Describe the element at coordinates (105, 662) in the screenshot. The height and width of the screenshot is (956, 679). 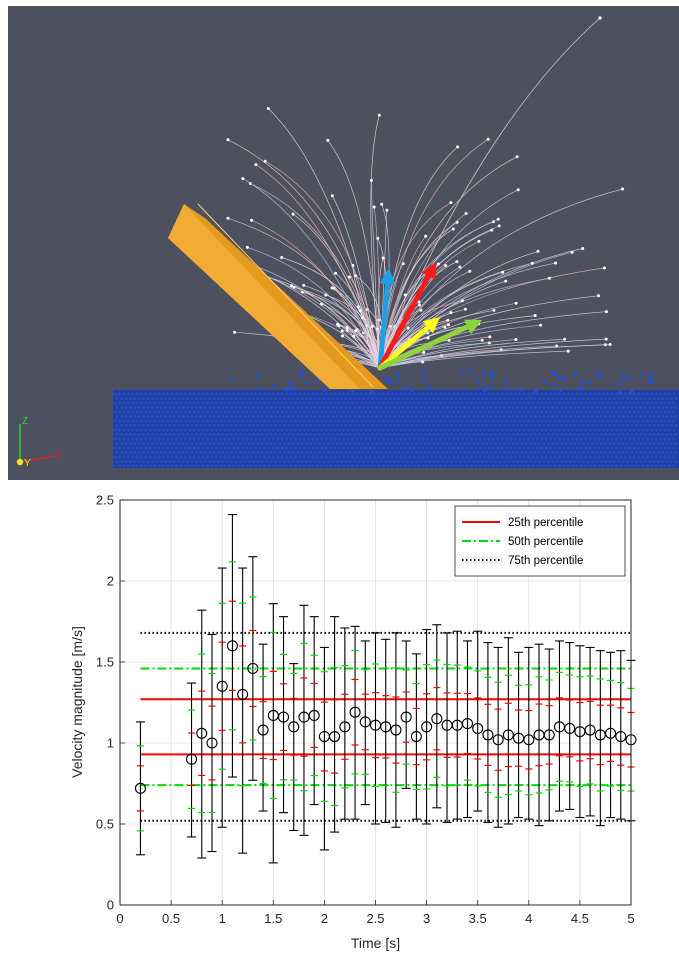
I see `y-tick-label: 1.5` at that location.